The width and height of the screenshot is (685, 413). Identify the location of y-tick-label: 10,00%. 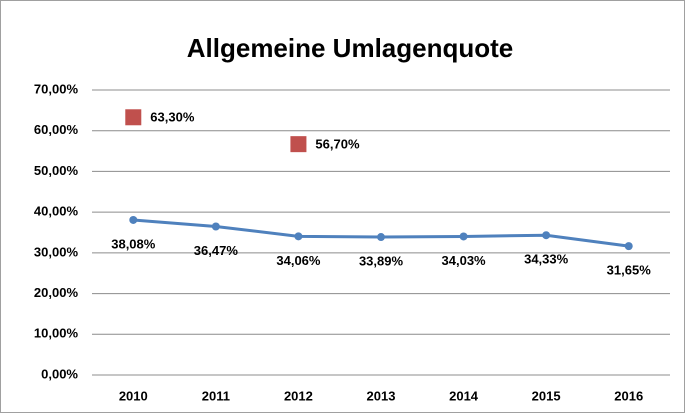
(56, 333).